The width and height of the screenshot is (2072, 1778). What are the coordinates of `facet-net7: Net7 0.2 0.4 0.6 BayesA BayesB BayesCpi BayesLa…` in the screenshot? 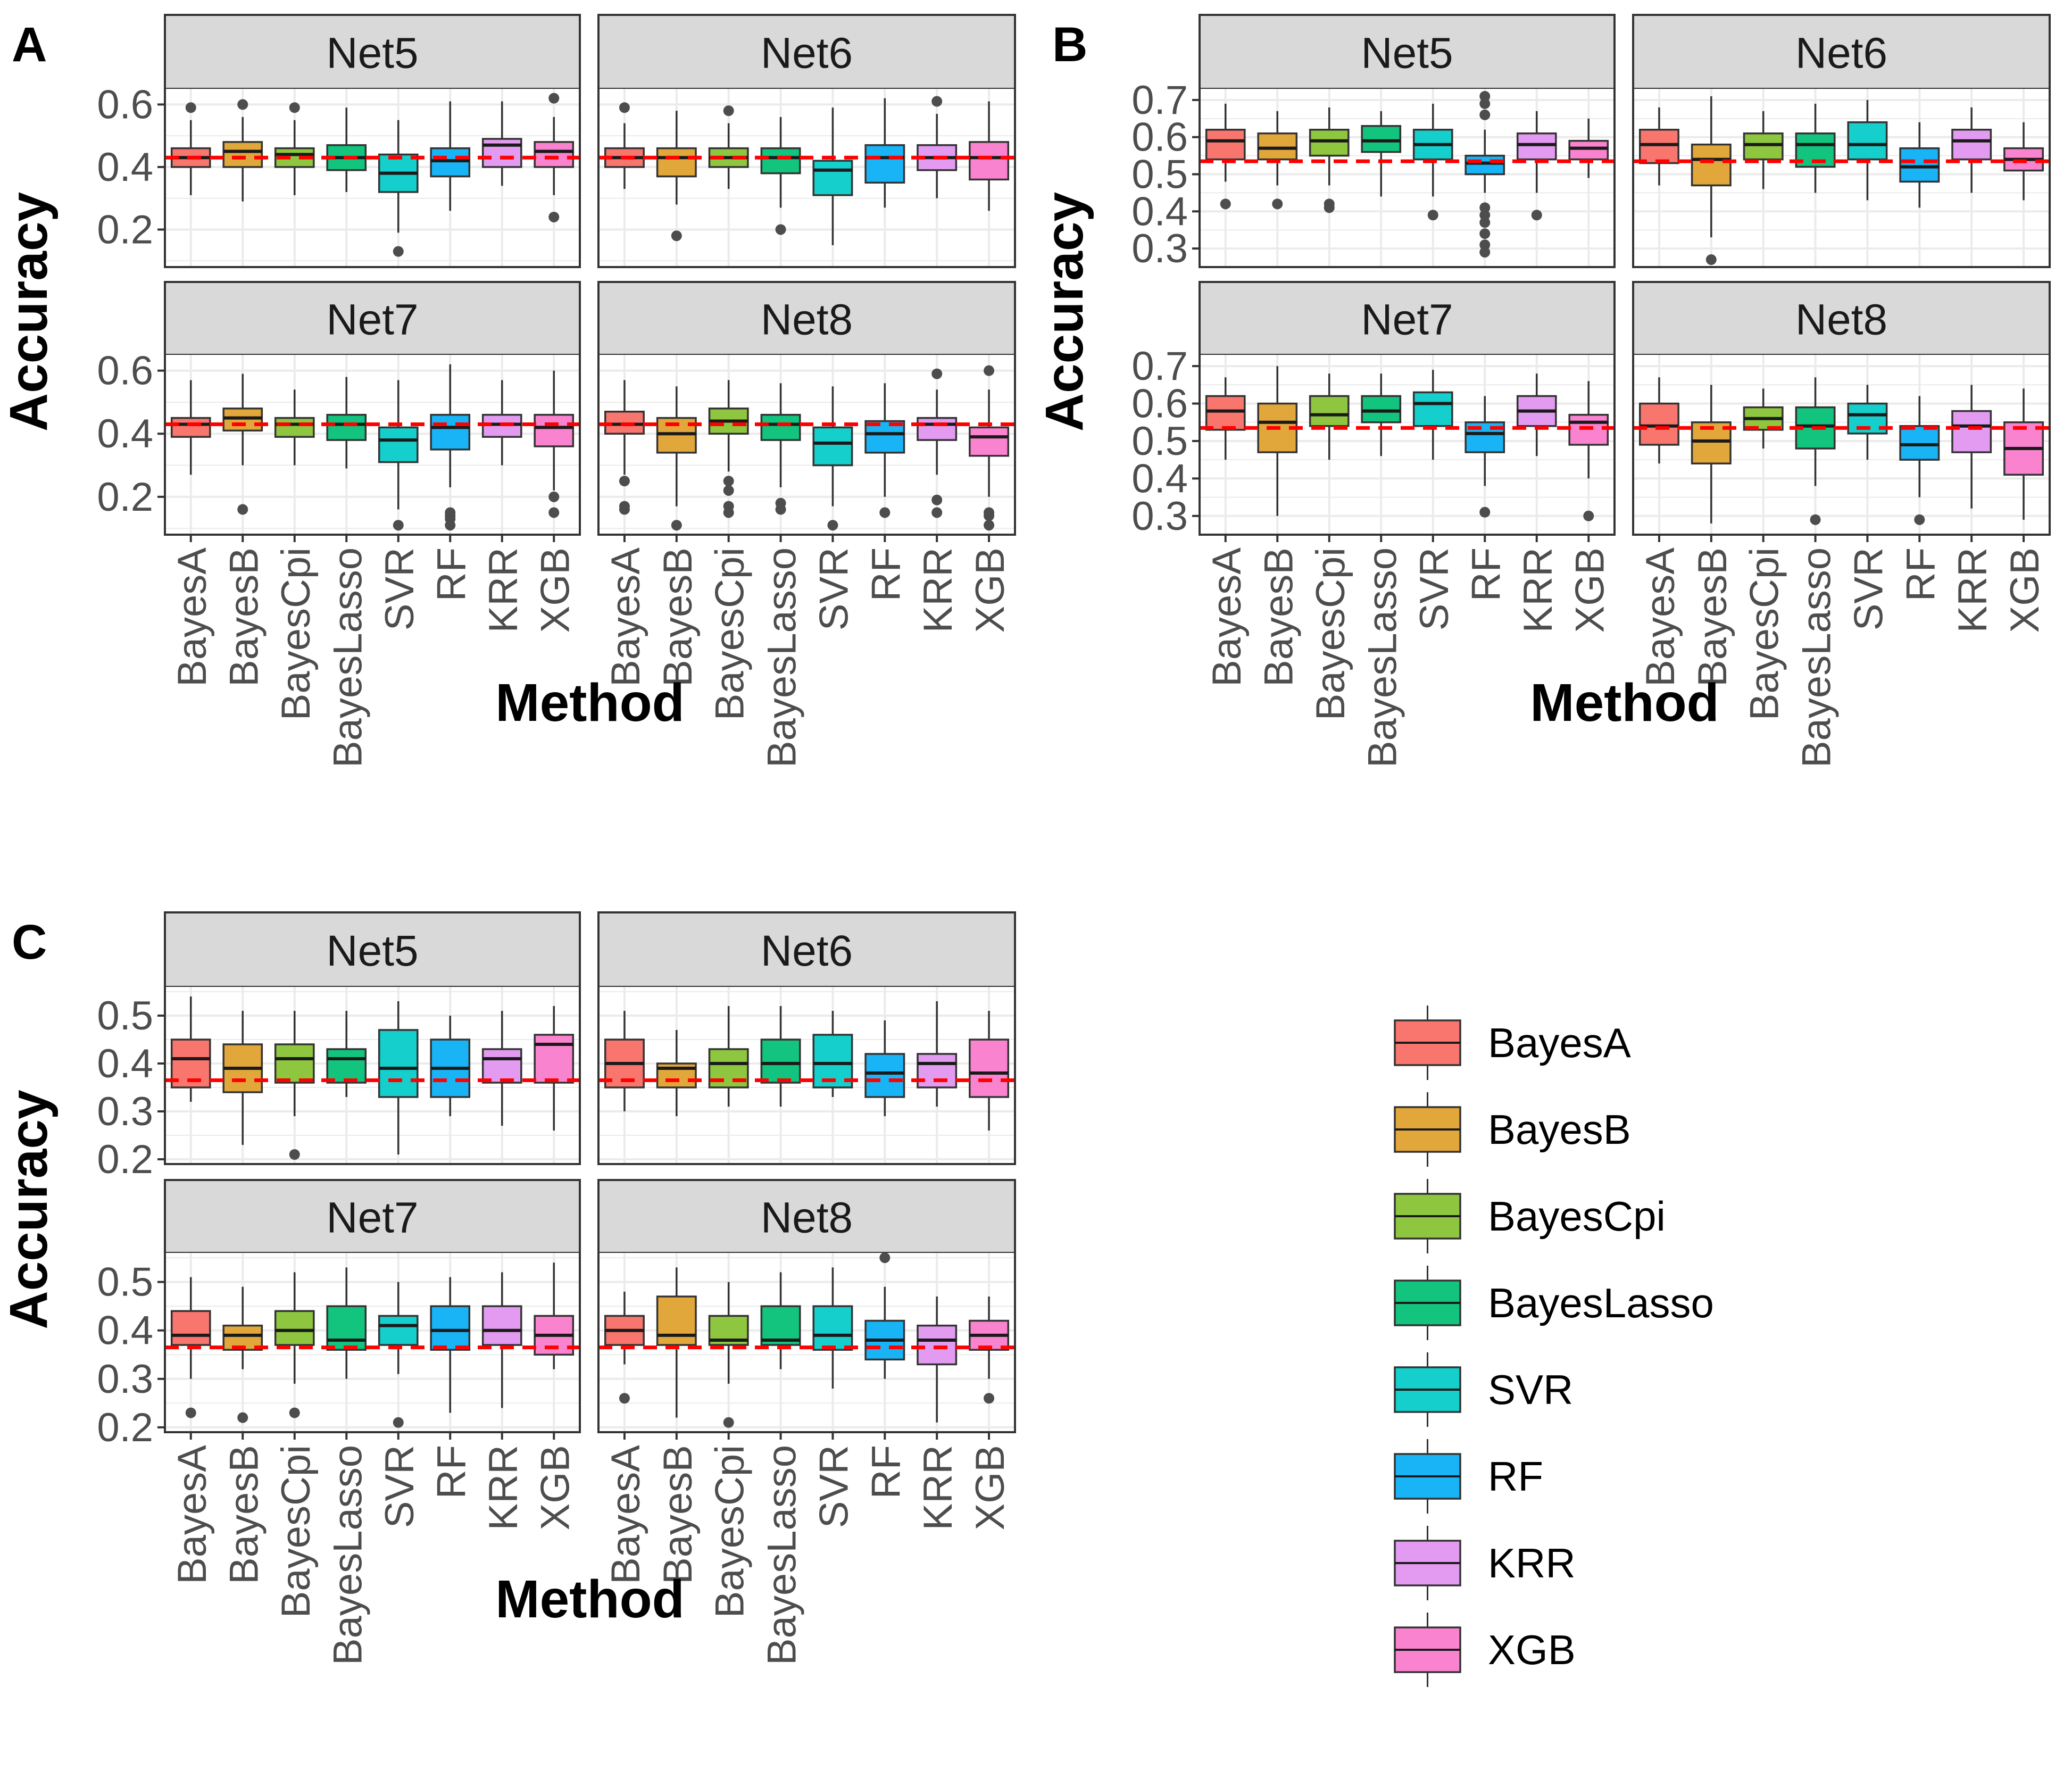 It's located at (339, 524).